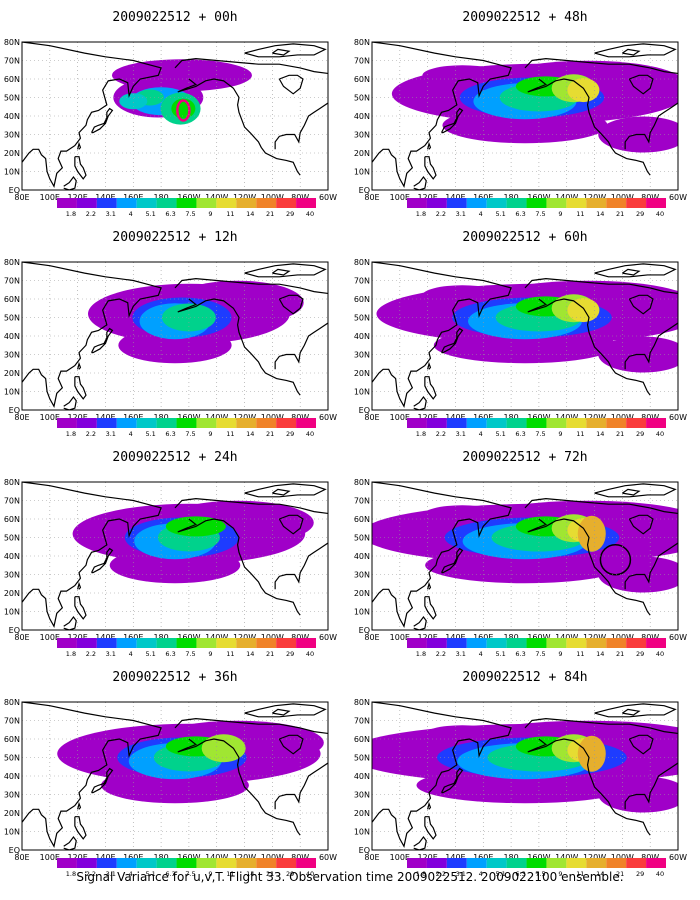 Image resolution: width=700 pixels, height=900 pixels. I want to click on panel-title: 2009022512 + 48h, so click(525, 17).